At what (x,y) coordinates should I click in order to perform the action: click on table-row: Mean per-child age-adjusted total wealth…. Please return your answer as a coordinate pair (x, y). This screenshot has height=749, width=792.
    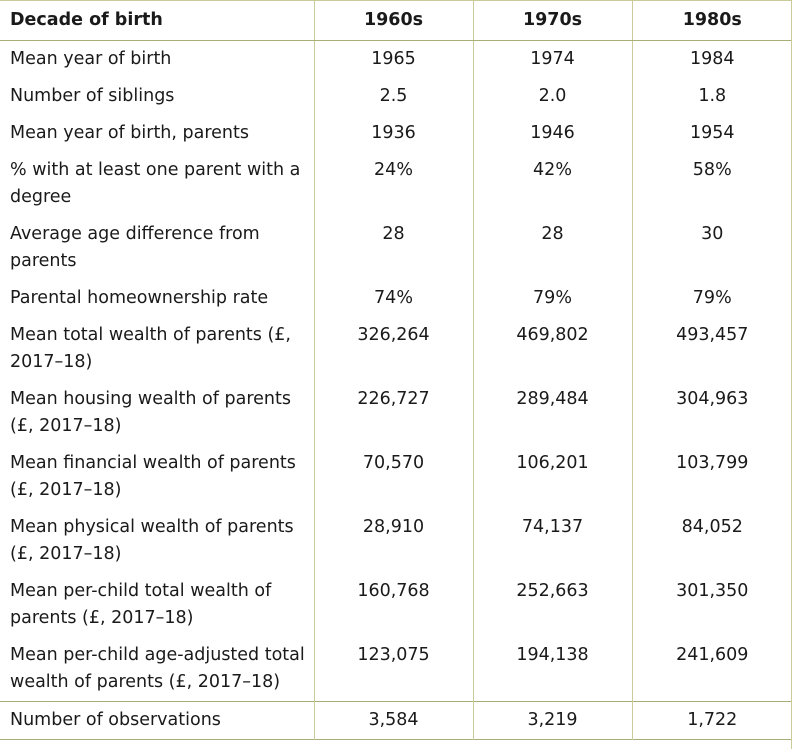
    Looking at the image, I should click on (396, 669).